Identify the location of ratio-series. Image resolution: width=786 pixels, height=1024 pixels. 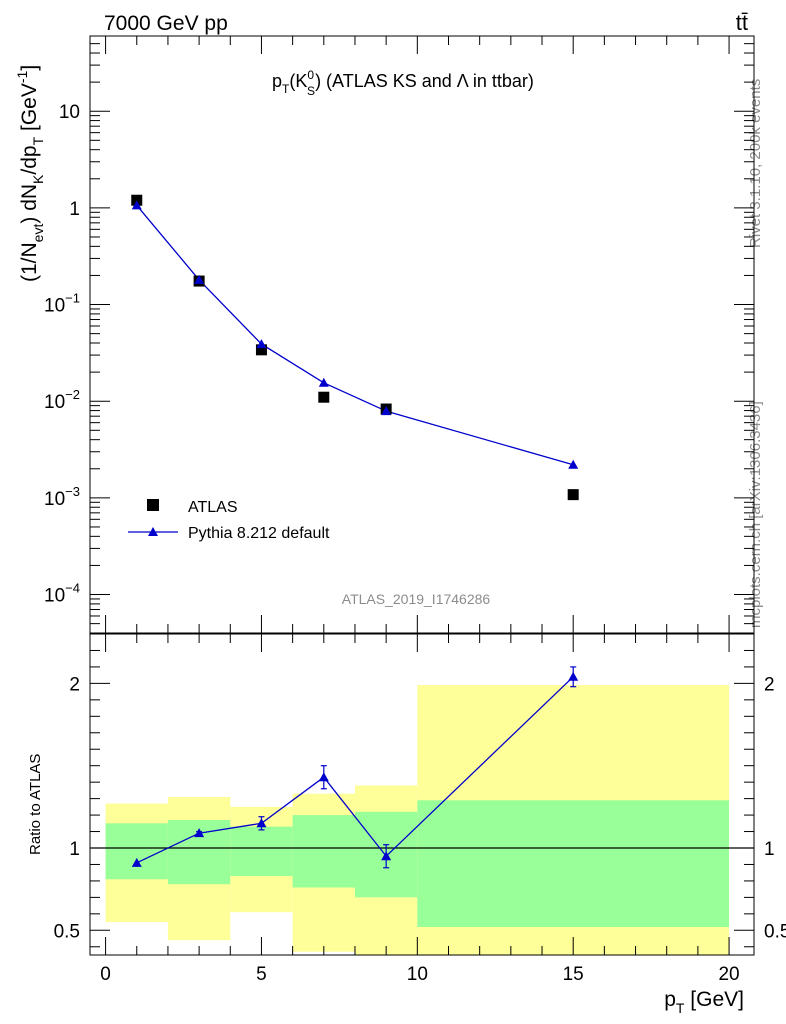
(355, 767).